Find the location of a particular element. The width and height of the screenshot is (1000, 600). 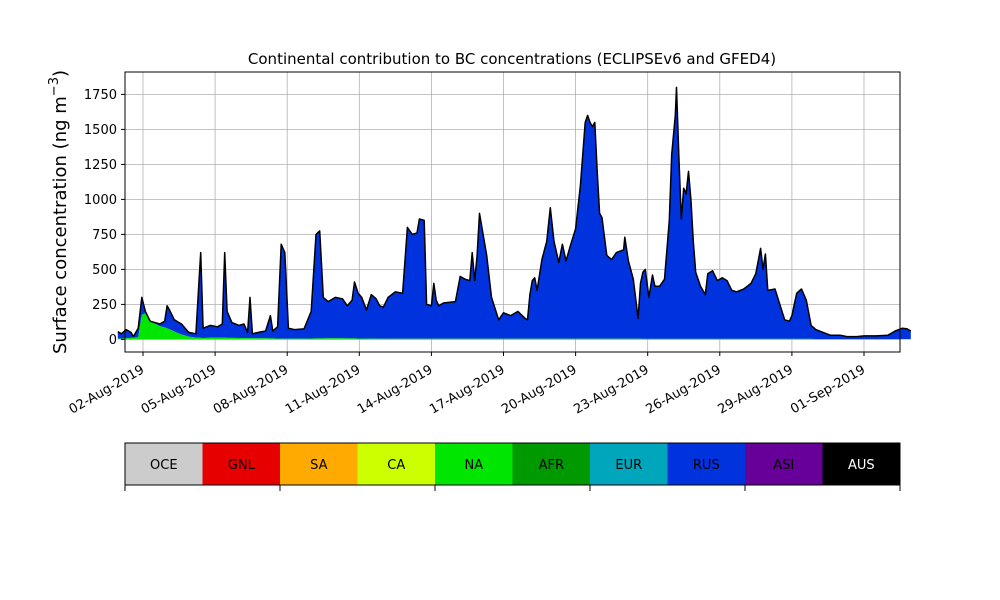

legend-swatch-na is located at coordinates (474, 464).